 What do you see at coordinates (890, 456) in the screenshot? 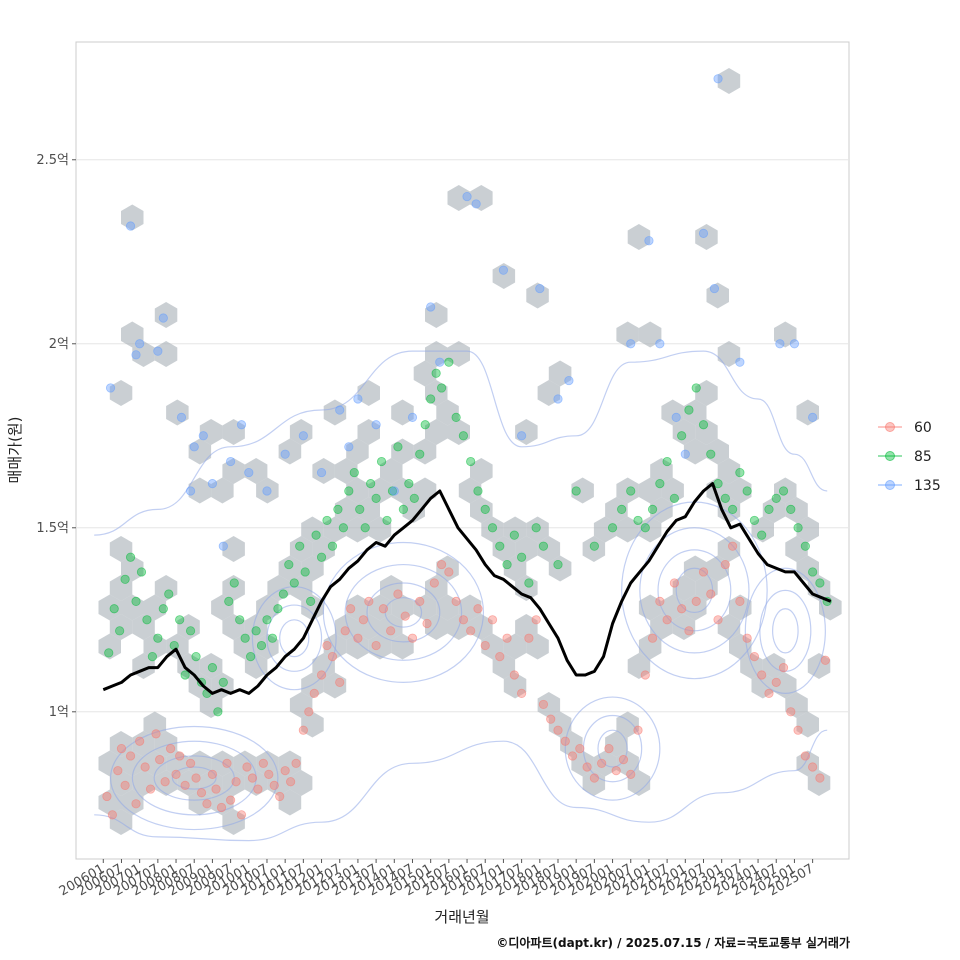
I see `legend-key-point` at bounding box center [890, 456].